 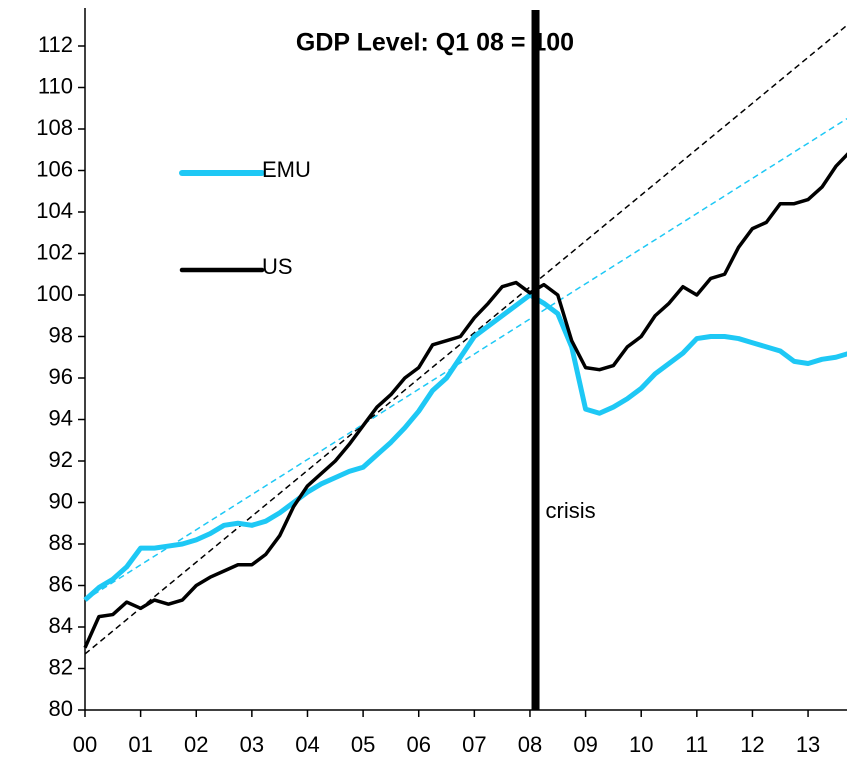 I want to click on chart-title: GDP Level: Q1 08 = 100, so click(x=435, y=43).